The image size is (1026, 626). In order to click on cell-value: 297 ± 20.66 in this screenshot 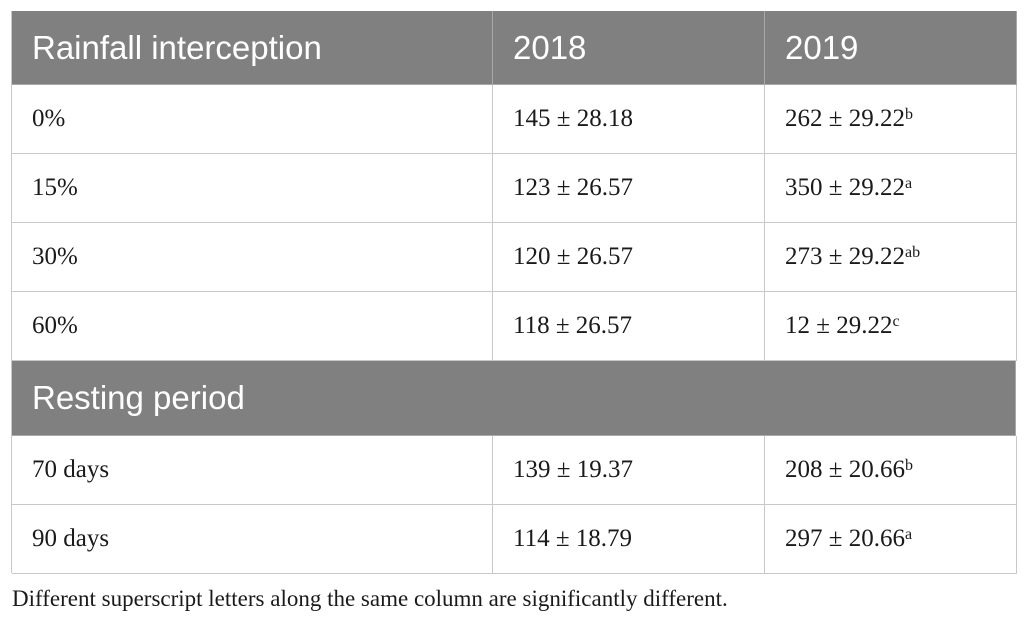, I will do `click(845, 538)`.